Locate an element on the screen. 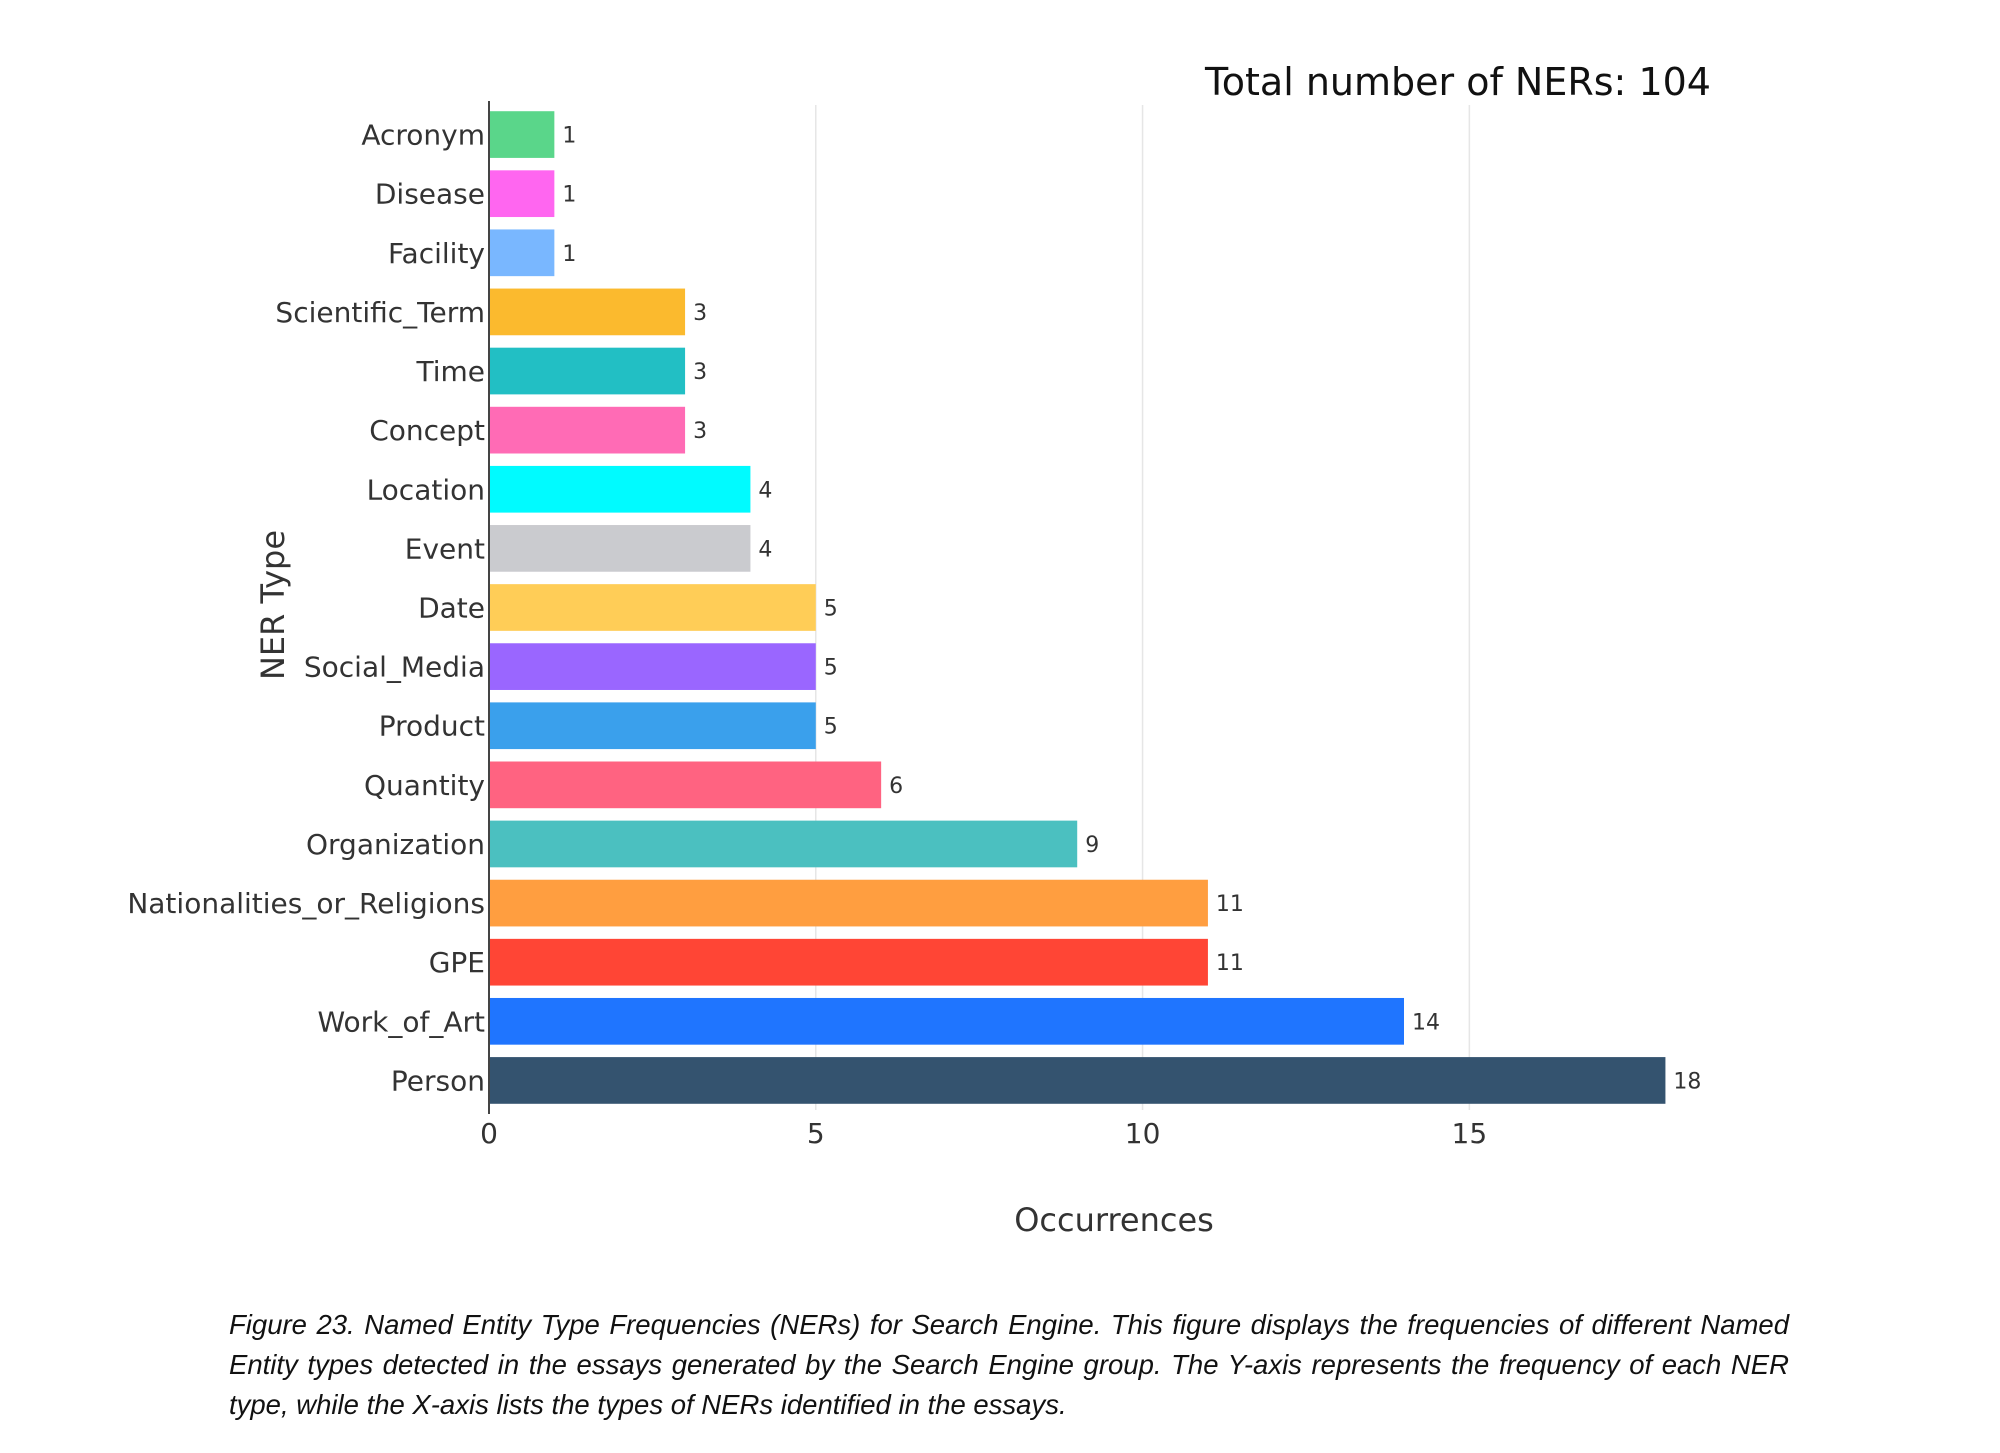  y-tick-scientific-term: Scientific_Term is located at coordinates (380, 312).